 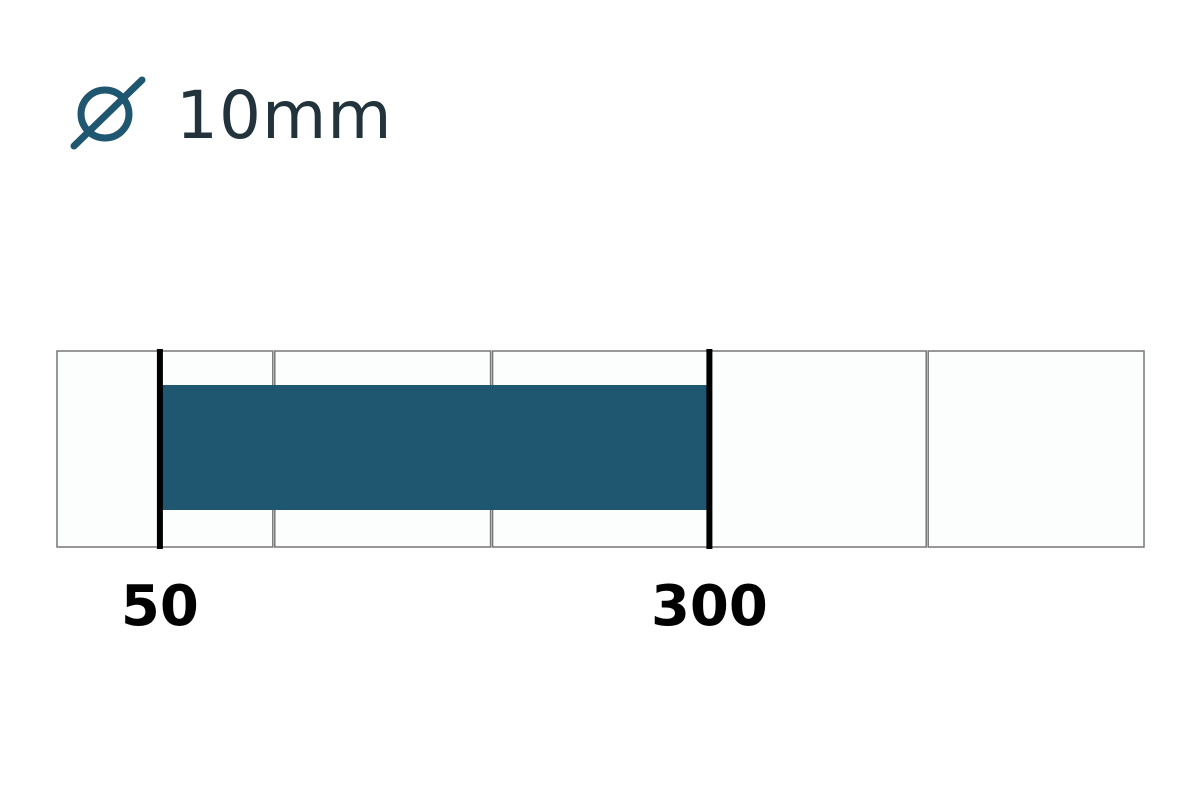 I want to click on range-fill-bar, so click(x=434, y=447).